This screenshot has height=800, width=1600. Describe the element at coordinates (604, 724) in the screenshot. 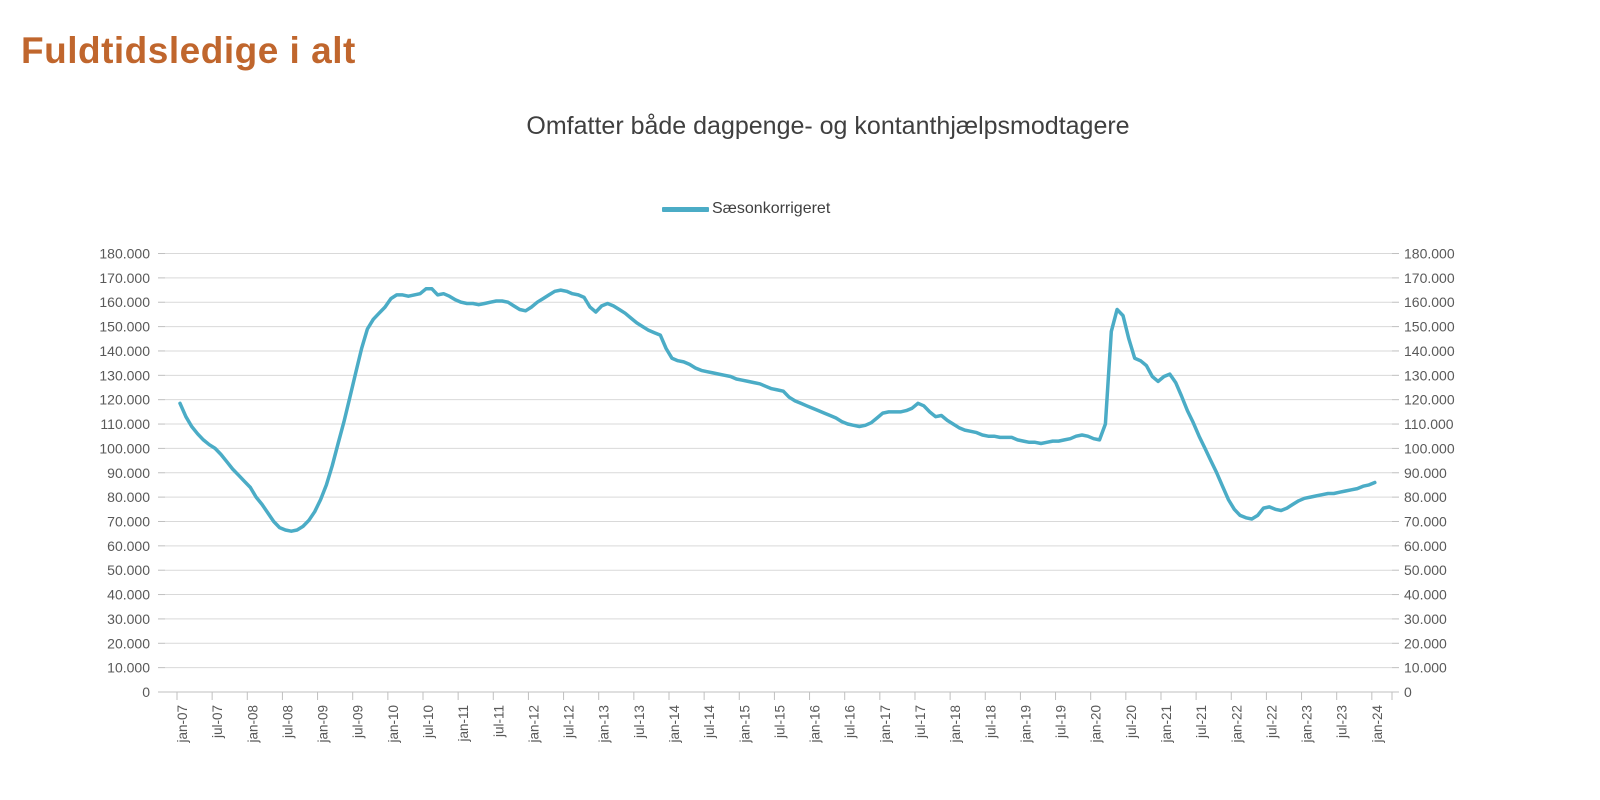

I see `x-axis-label: jan-13` at that location.